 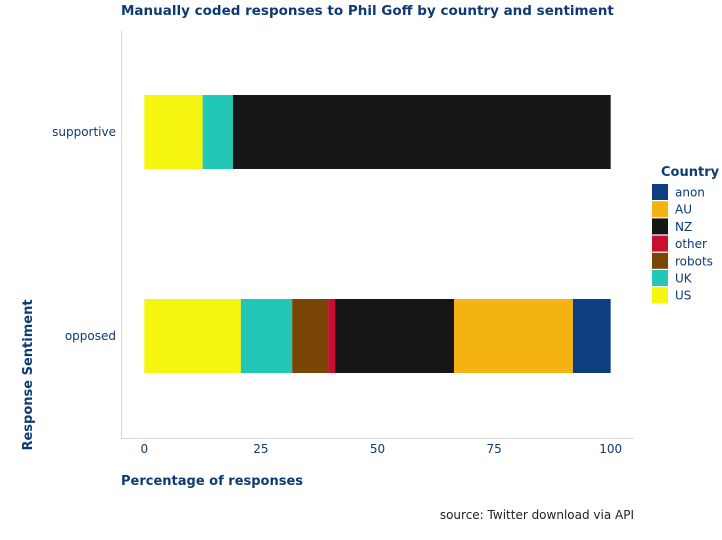 What do you see at coordinates (660, 226) in the screenshot?
I see `legend-swatch-nz` at bounding box center [660, 226].